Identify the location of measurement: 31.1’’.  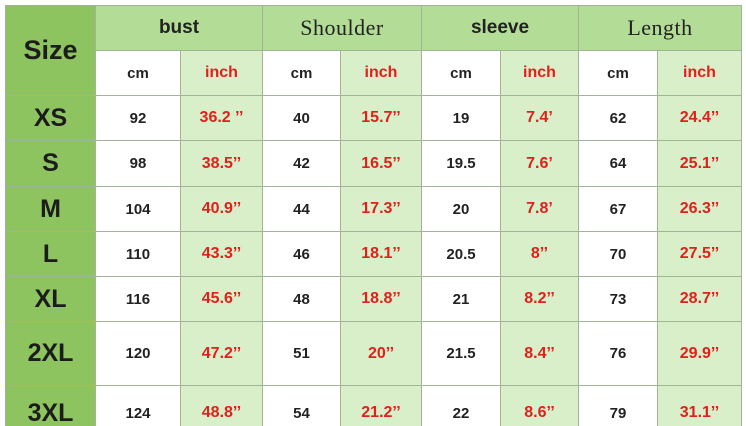
(699, 405).